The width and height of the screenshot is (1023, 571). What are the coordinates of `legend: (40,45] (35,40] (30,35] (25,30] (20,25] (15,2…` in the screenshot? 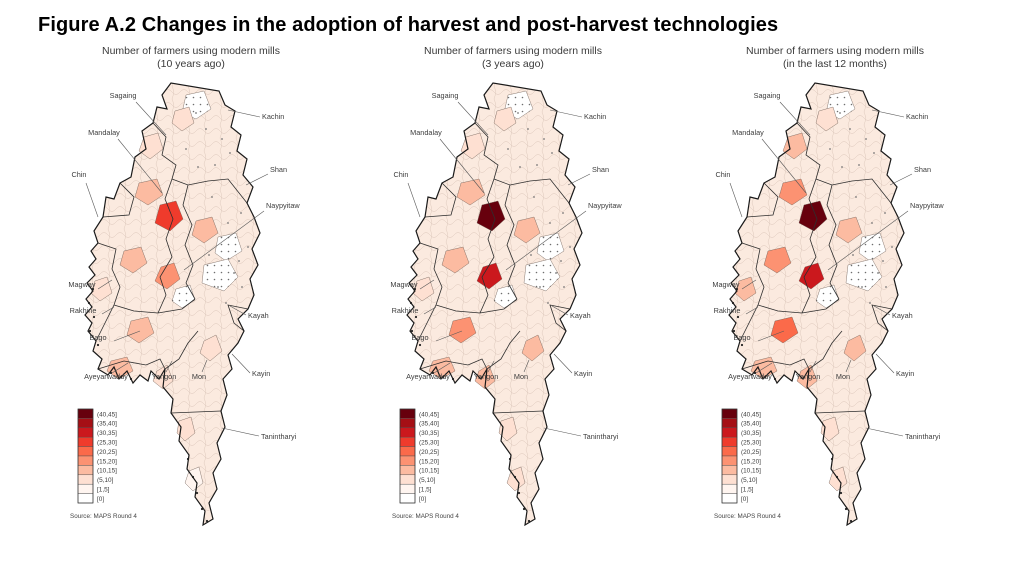 It's located at (419, 455).